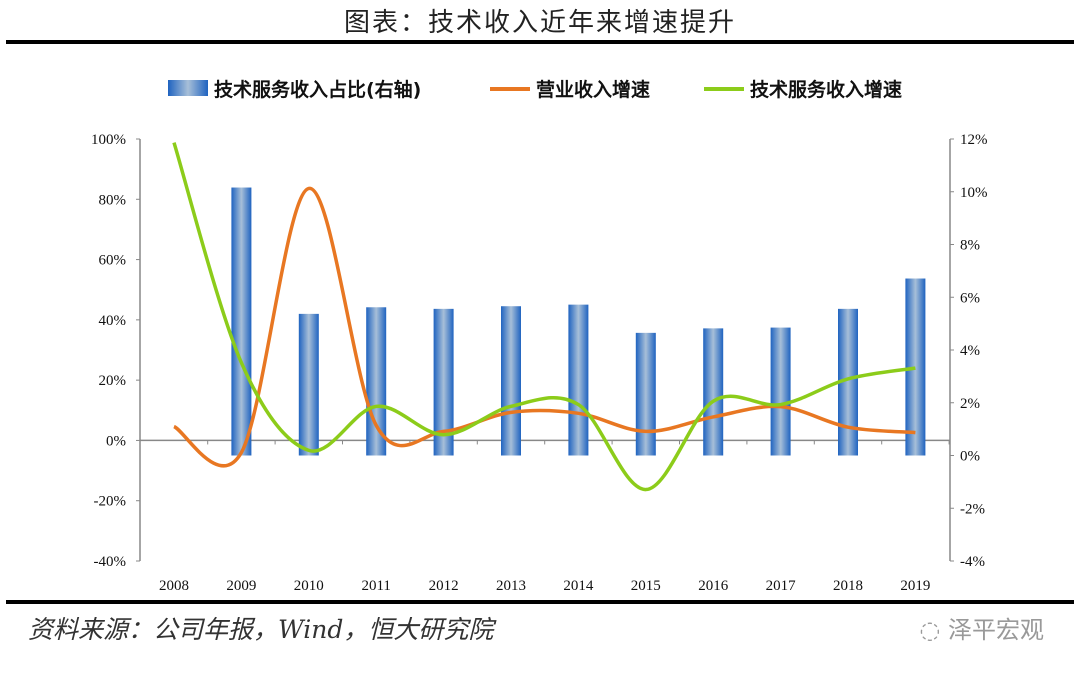  I want to click on legend: 技术服务收入占比(右轴) 营业收入增速 技术服务收入增速, so click(535, 89).